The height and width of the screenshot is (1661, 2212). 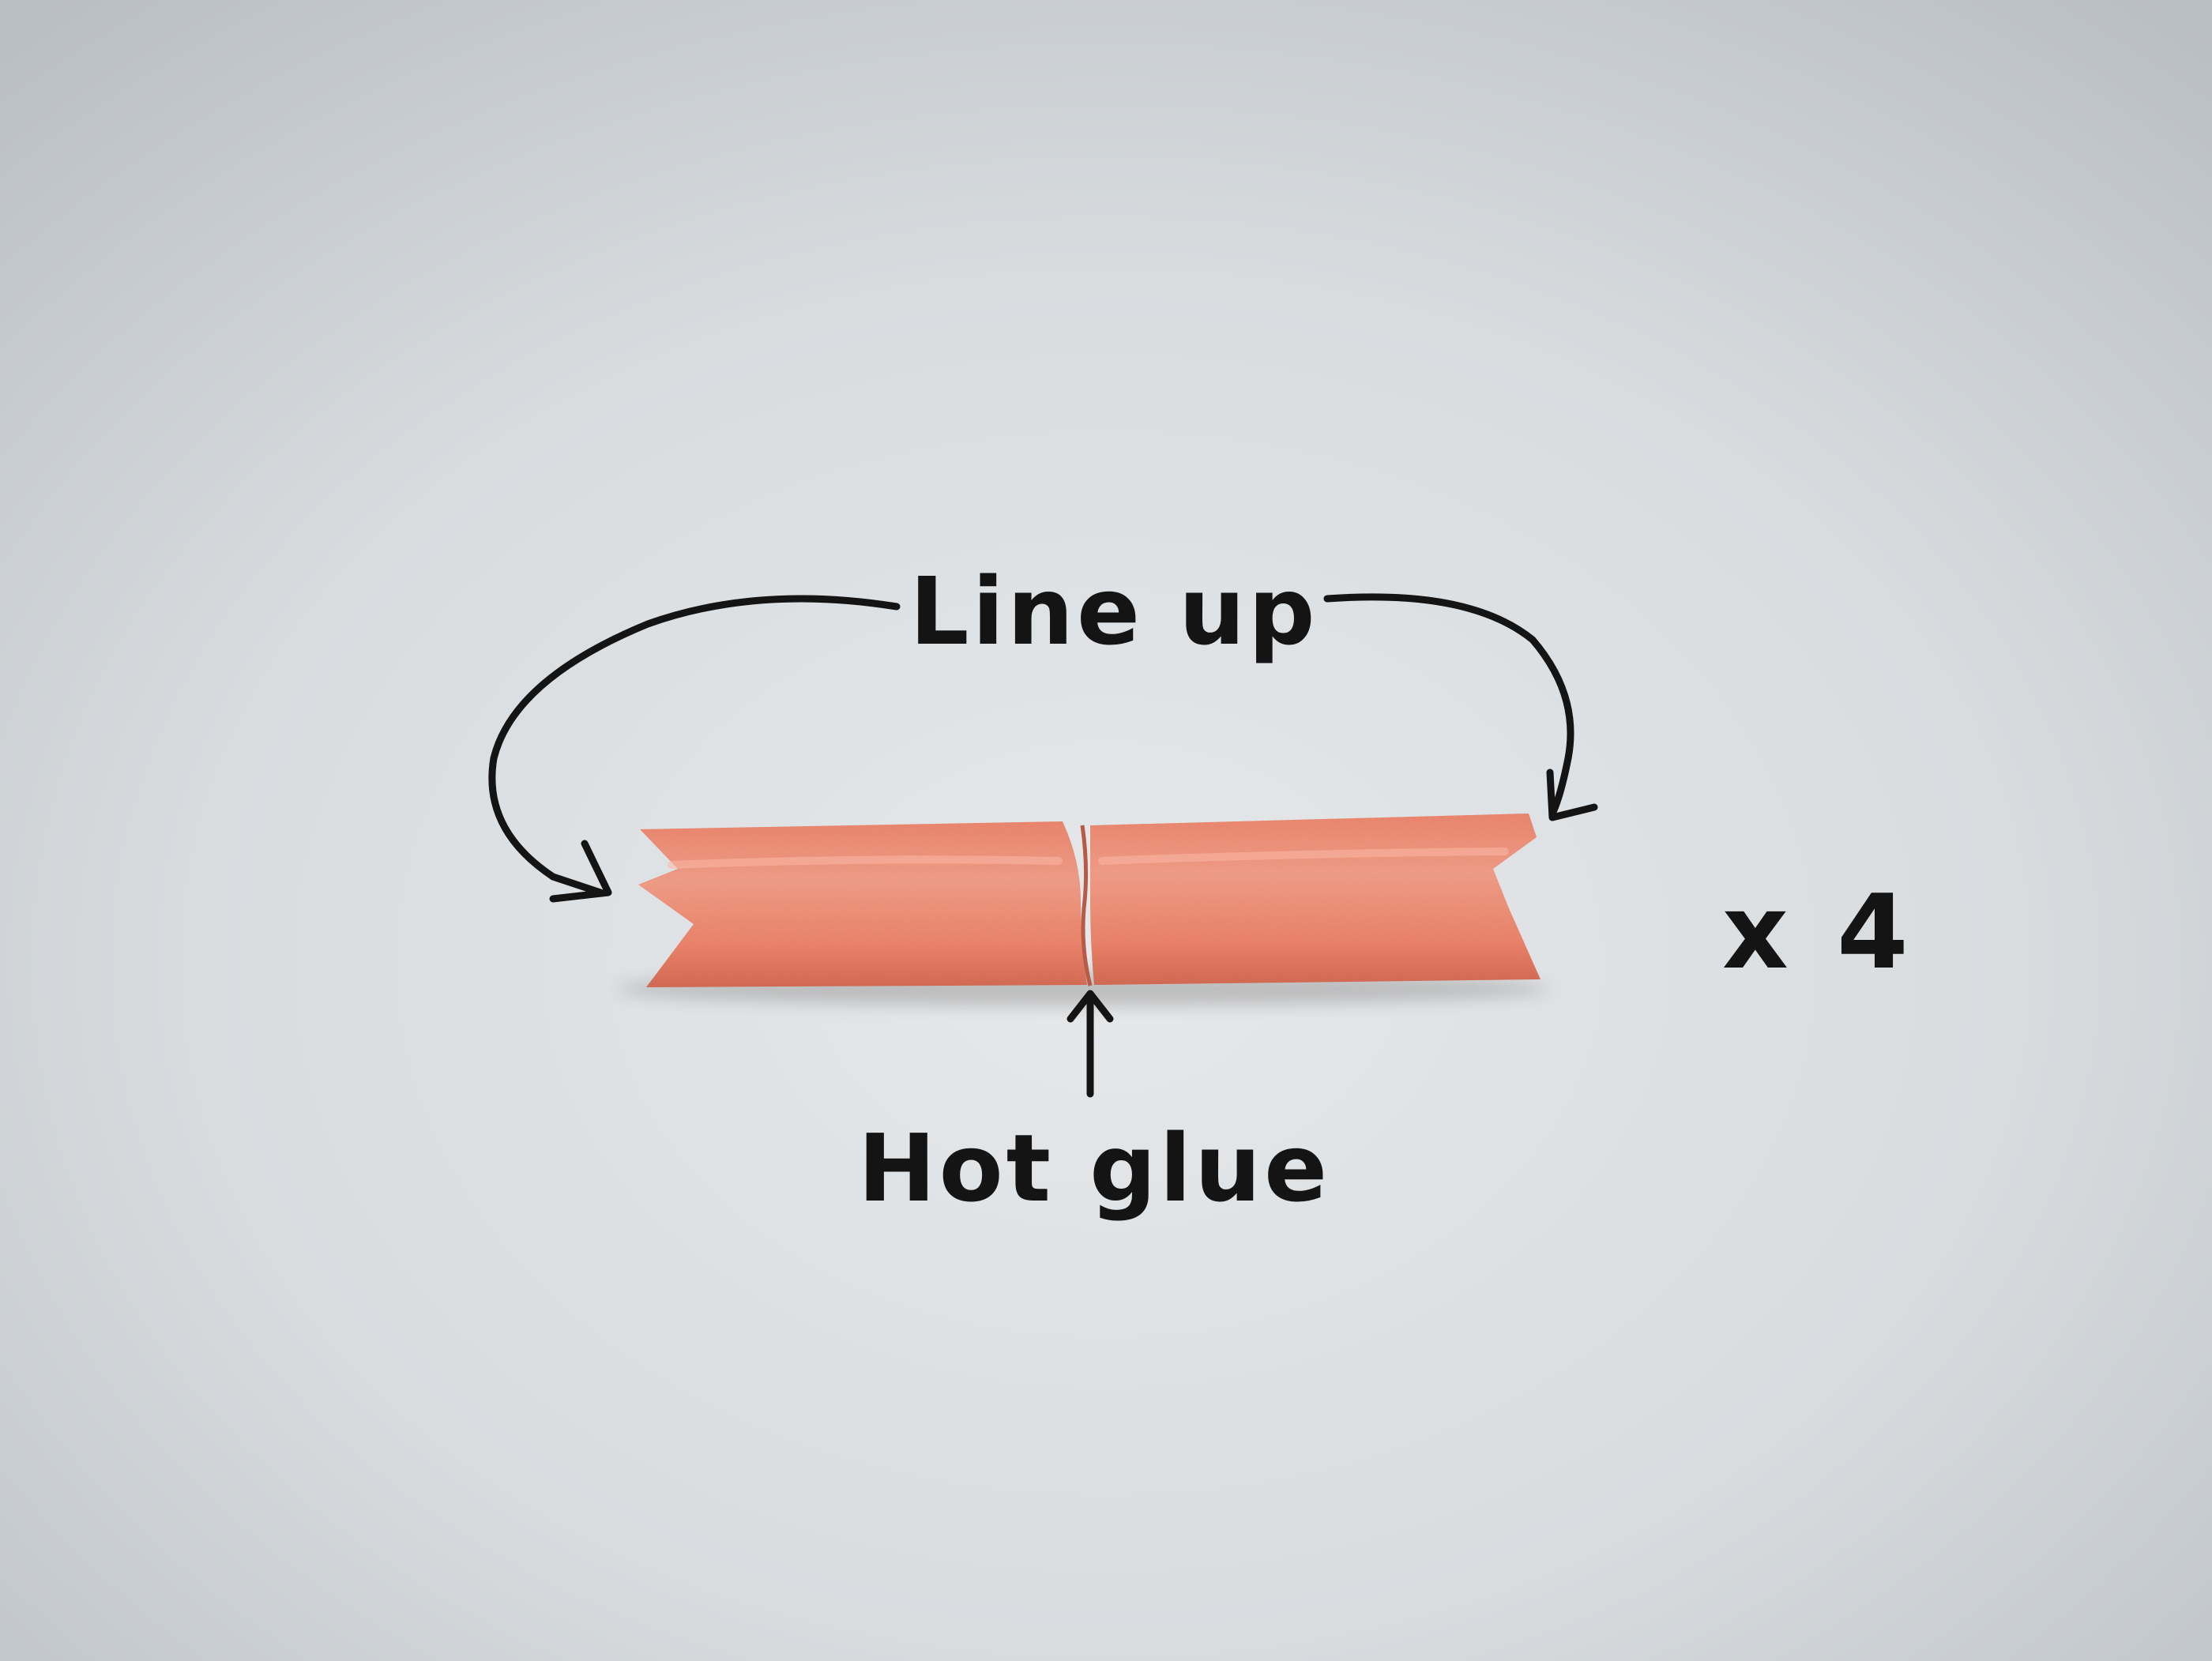 What do you see at coordinates (1449, 705) in the screenshot?
I see `arrow-line-up-right` at bounding box center [1449, 705].